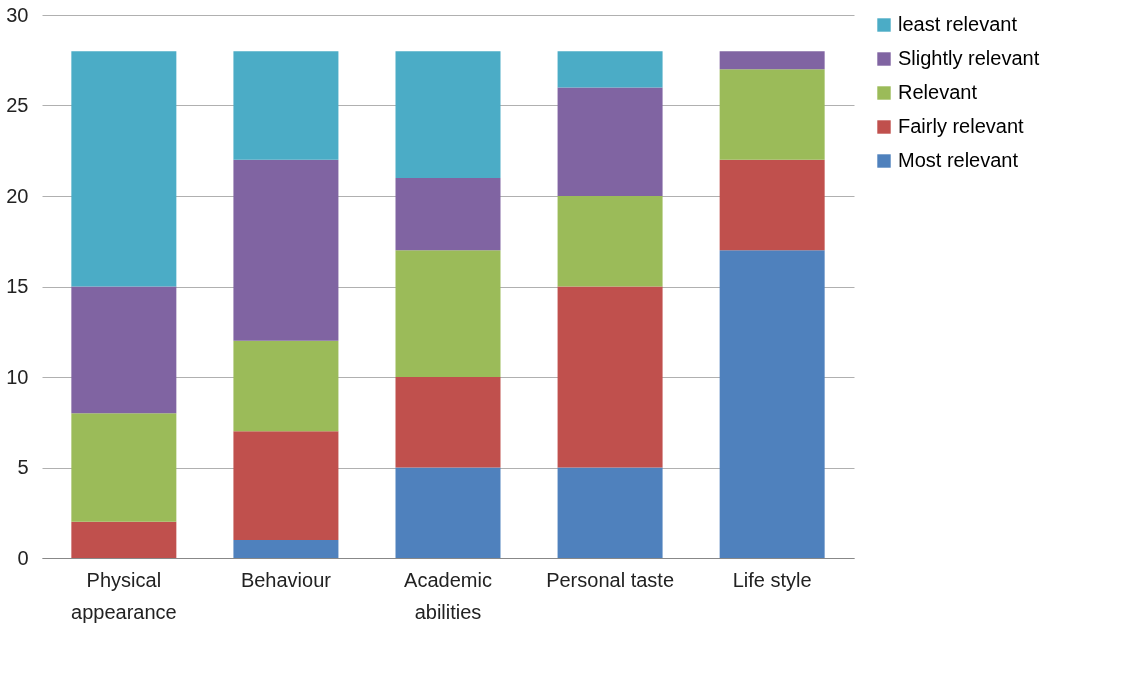 Image resolution: width=1147 pixels, height=677 pixels. I want to click on x-tick-label: Academic abilities, so click(448, 595).